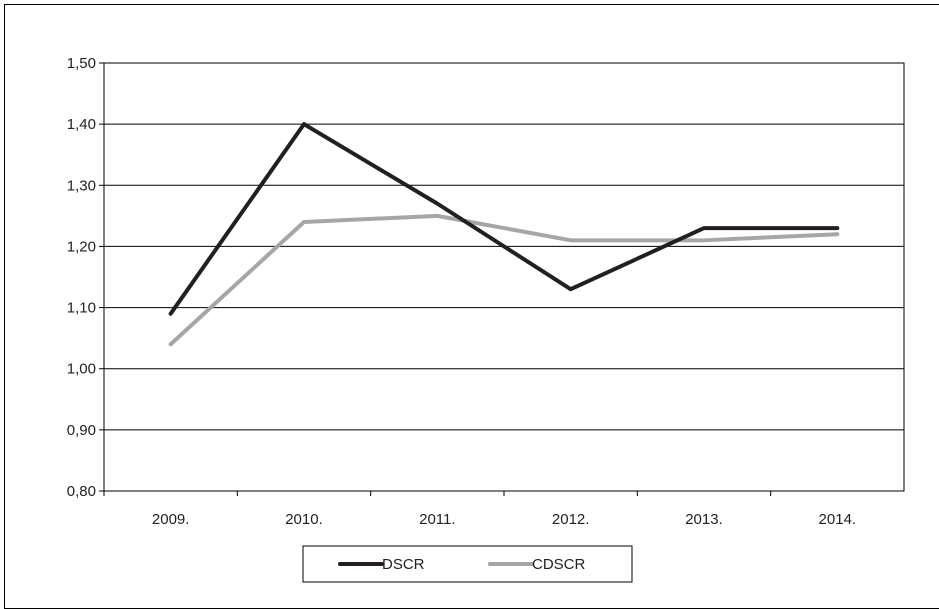 Image resolution: width=939 pixels, height=609 pixels. What do you see at coordinates (838, 519) in the screenshot?
I see `x-tick-label: 2014.` at bounding box center [838, 519].